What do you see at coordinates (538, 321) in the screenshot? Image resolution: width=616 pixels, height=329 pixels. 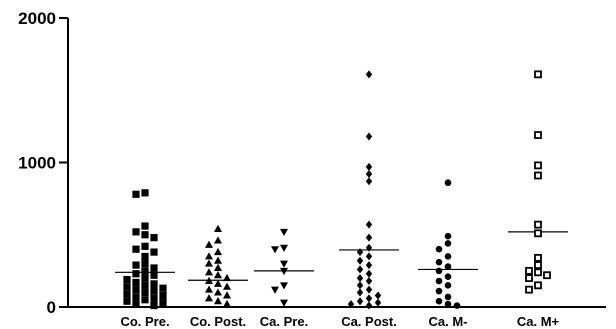 I see `x-tick-label: Ca. M+` at bounding box center [538, 321].